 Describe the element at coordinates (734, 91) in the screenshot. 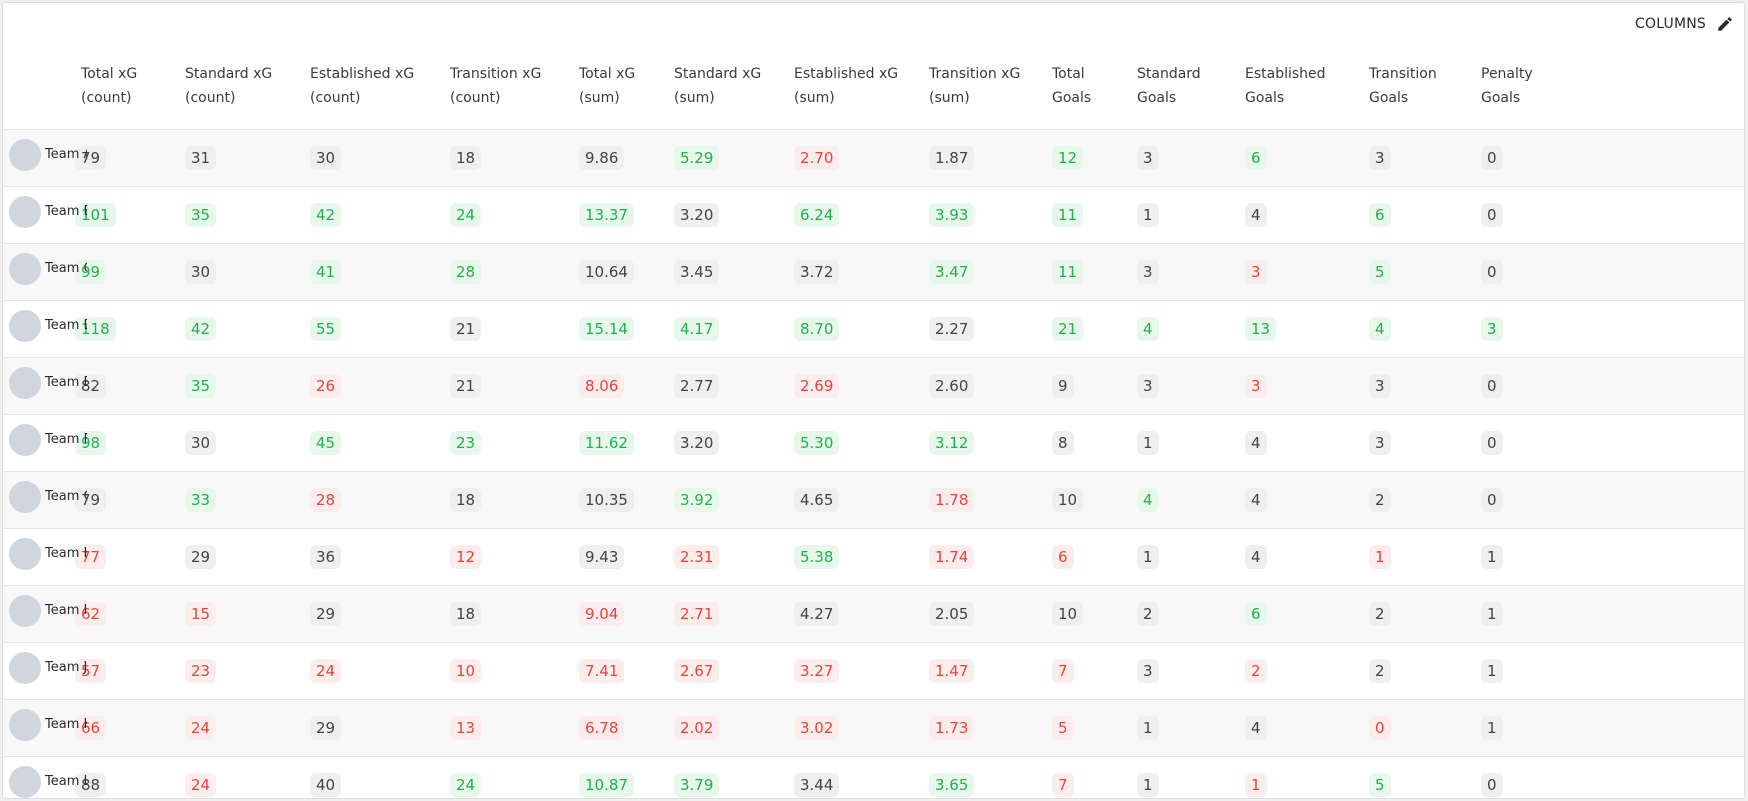

I see `column-header: Standard xG (sum)` at that location.